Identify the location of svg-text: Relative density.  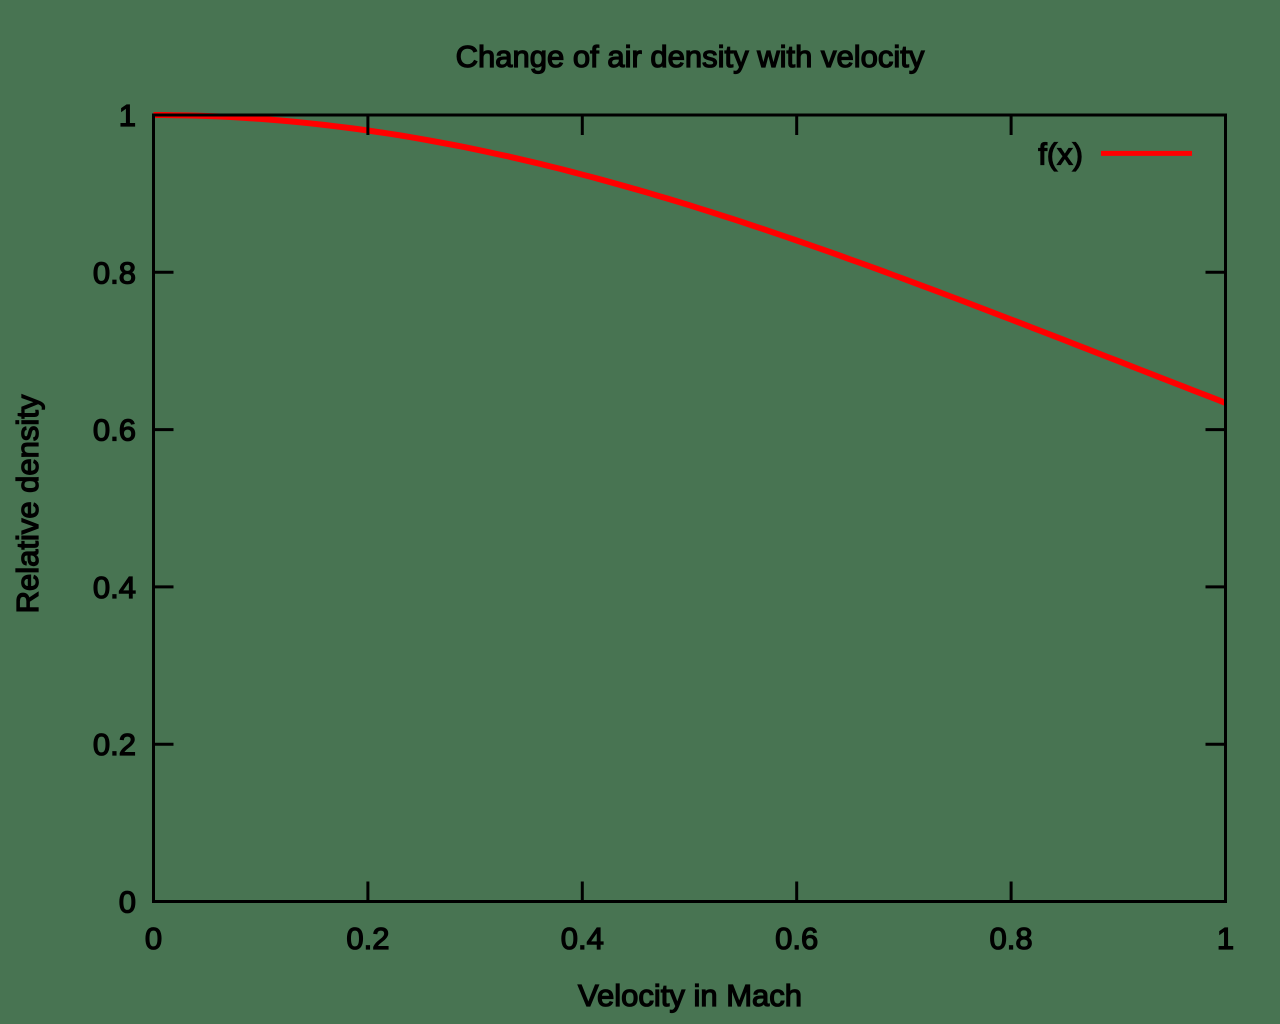
(27, 503).